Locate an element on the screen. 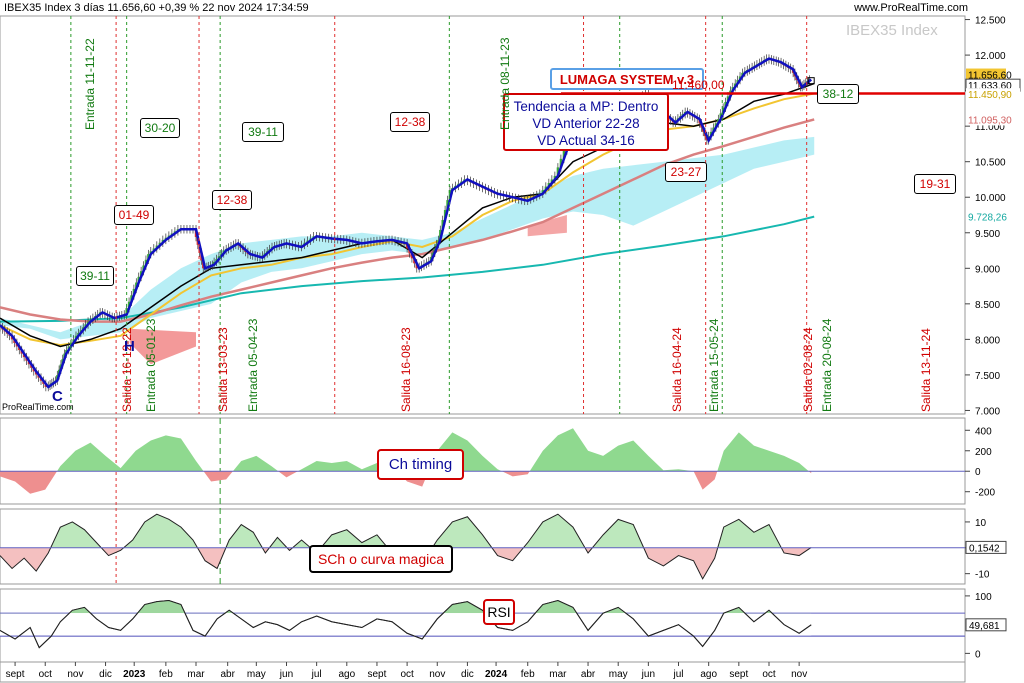 The image size is (1024, 683). y-tick-label: 7.000 is located at coordinates (987, 411).